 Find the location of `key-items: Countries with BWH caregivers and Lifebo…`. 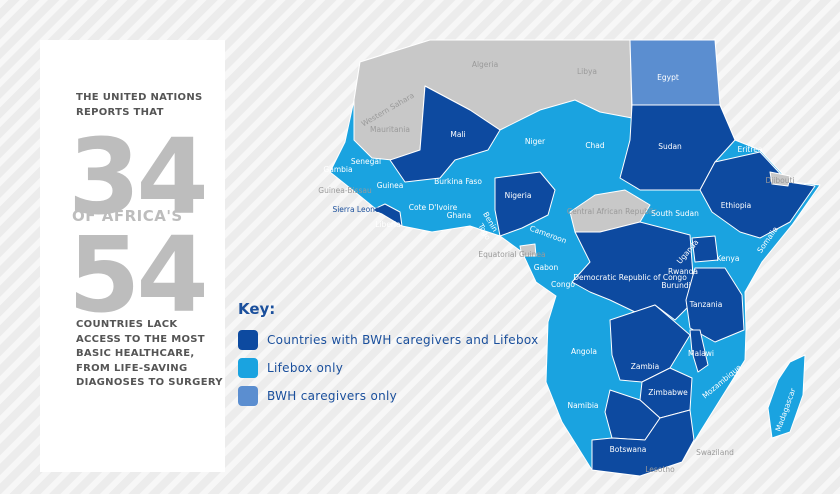

key-items: Countries with BWH caregivers and Lifebo… is located at coordinates (388, 368).